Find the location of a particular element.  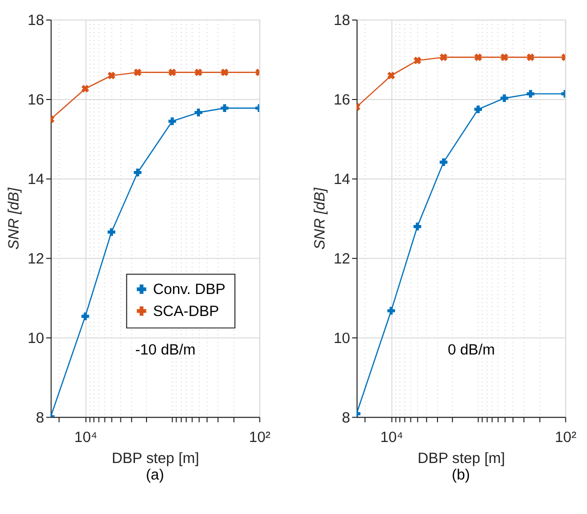

annotation: 0 dB/m is located at coordinates (471, 350).